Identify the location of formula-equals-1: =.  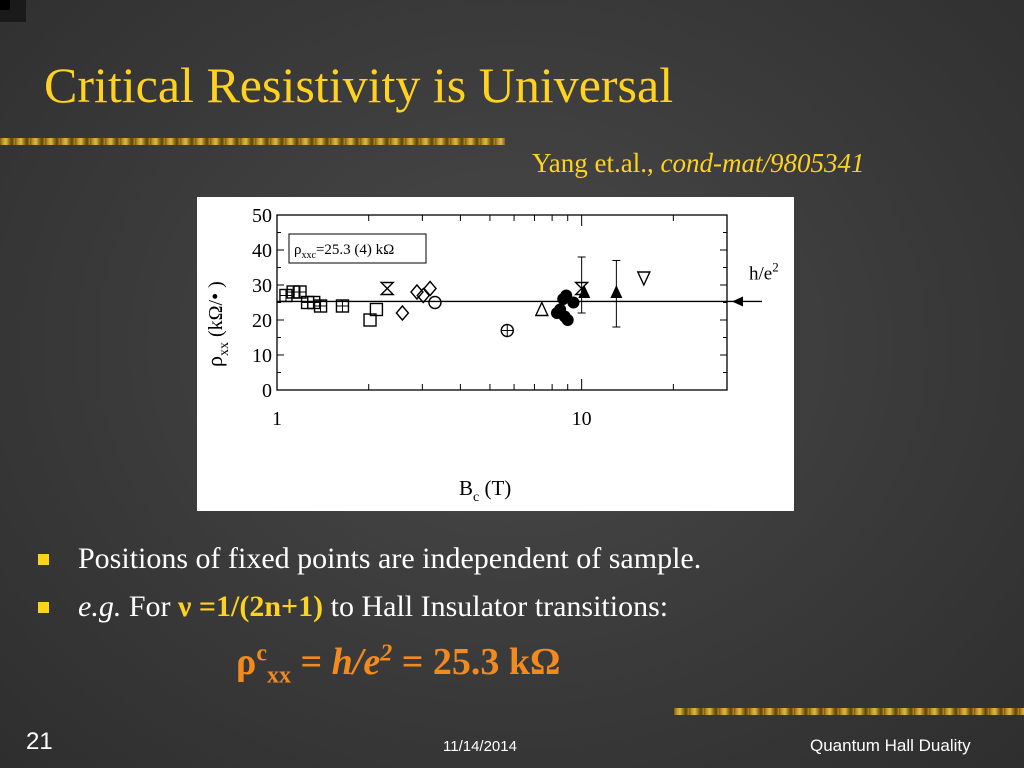
(311, 662).